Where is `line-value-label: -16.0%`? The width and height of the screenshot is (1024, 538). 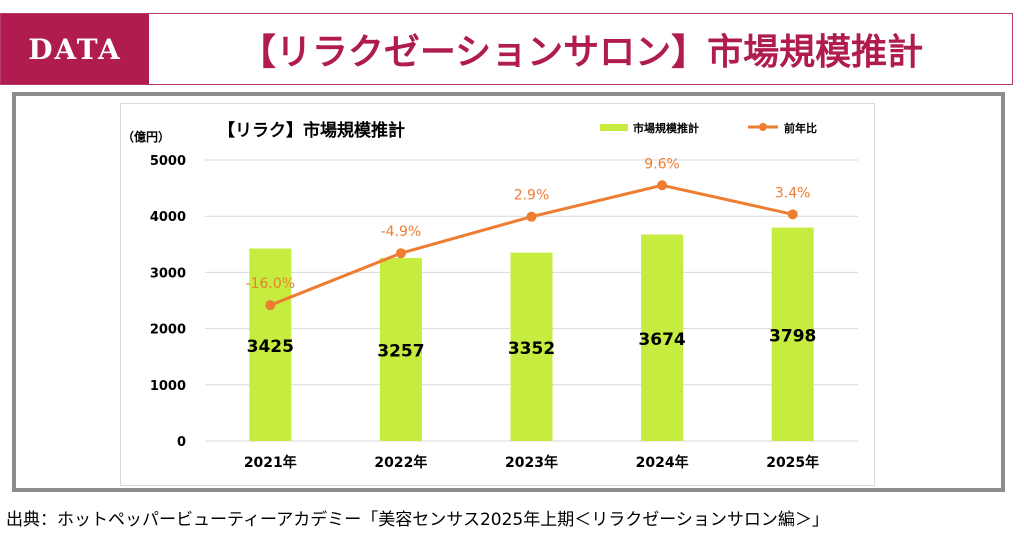
line-value-label: -16.0% is located at coordinates (271, 284).